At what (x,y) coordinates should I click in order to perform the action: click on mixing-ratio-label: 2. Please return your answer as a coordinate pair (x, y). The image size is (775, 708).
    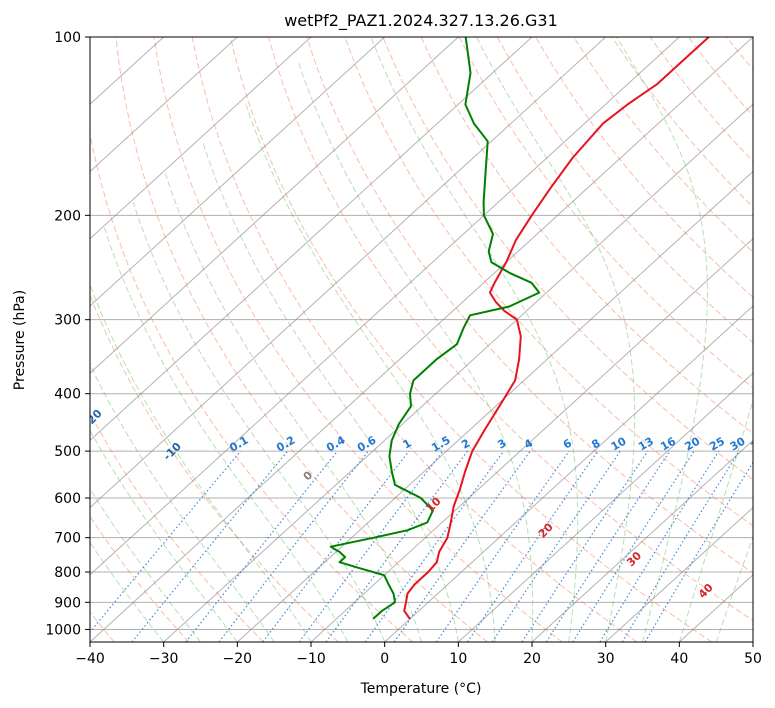
    Looking at the image, I should click on (465, 444).